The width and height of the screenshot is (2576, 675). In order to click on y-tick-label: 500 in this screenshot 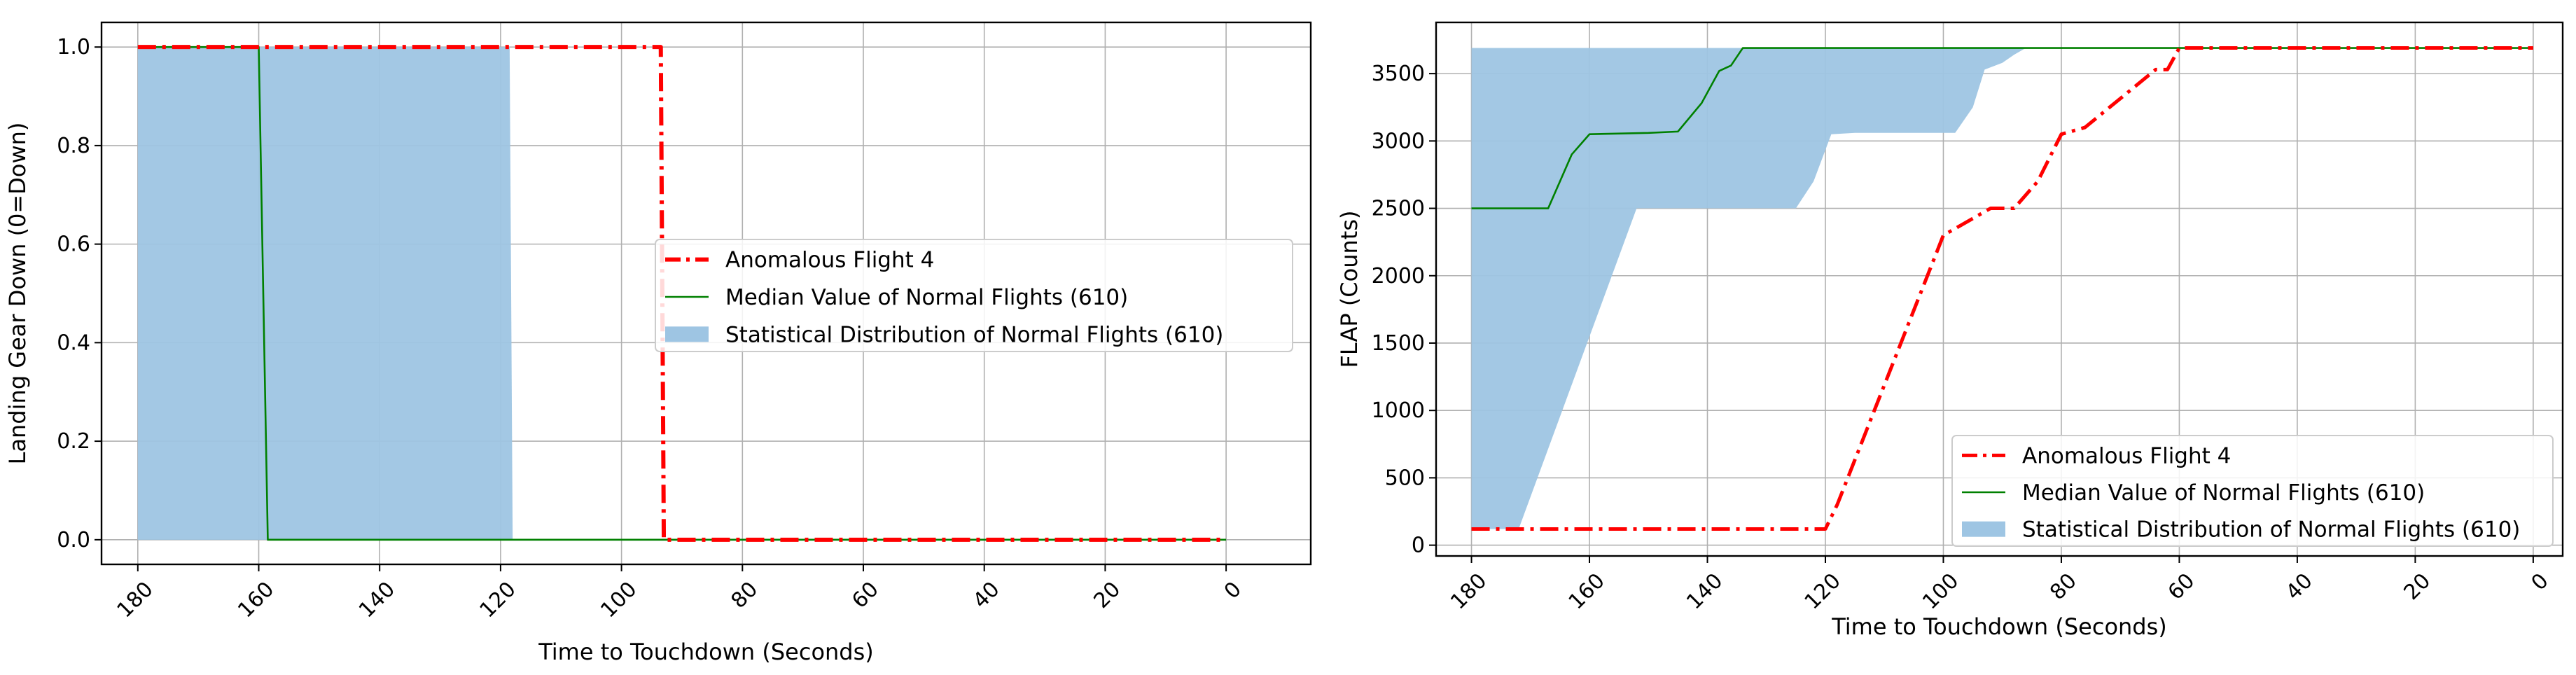, I will do `click(1405, 478)`.